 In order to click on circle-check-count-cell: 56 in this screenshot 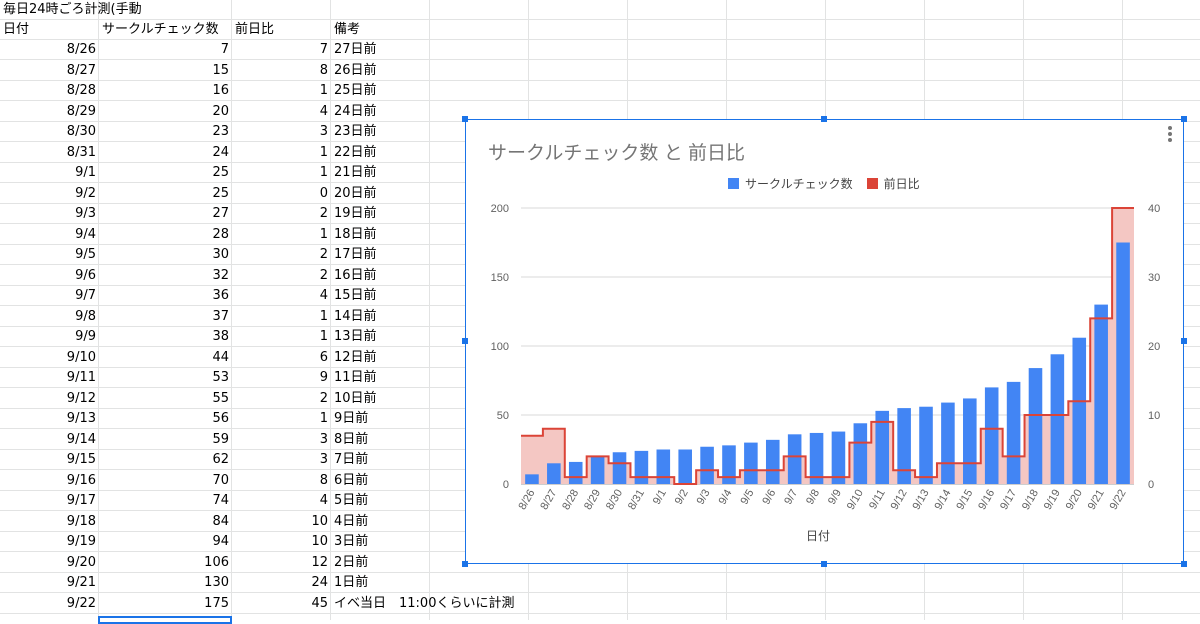, I will do `click(220, 418)`.